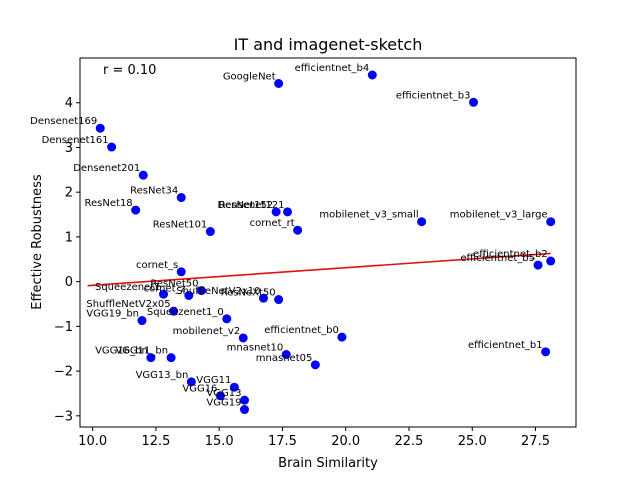 Image resolution: width=640 pixels, height=480 pixels. I want to click on point-label: mobilenet_v3_large, so click(499, 215).